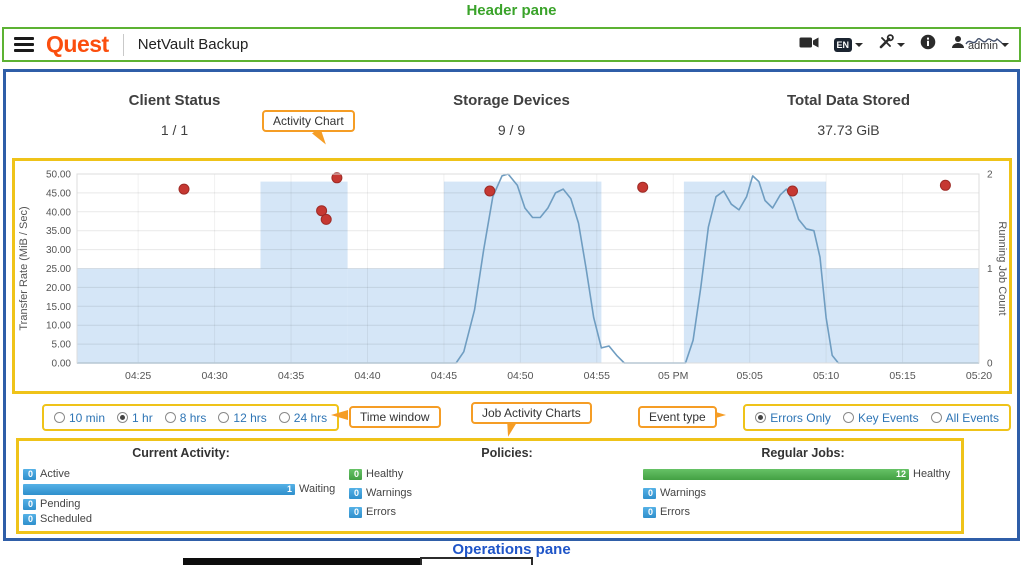  What do you see at coordinates (310, 417) in the screenshot?
I see `radio-label: 24 hrs` at bounding box center [310, 417].